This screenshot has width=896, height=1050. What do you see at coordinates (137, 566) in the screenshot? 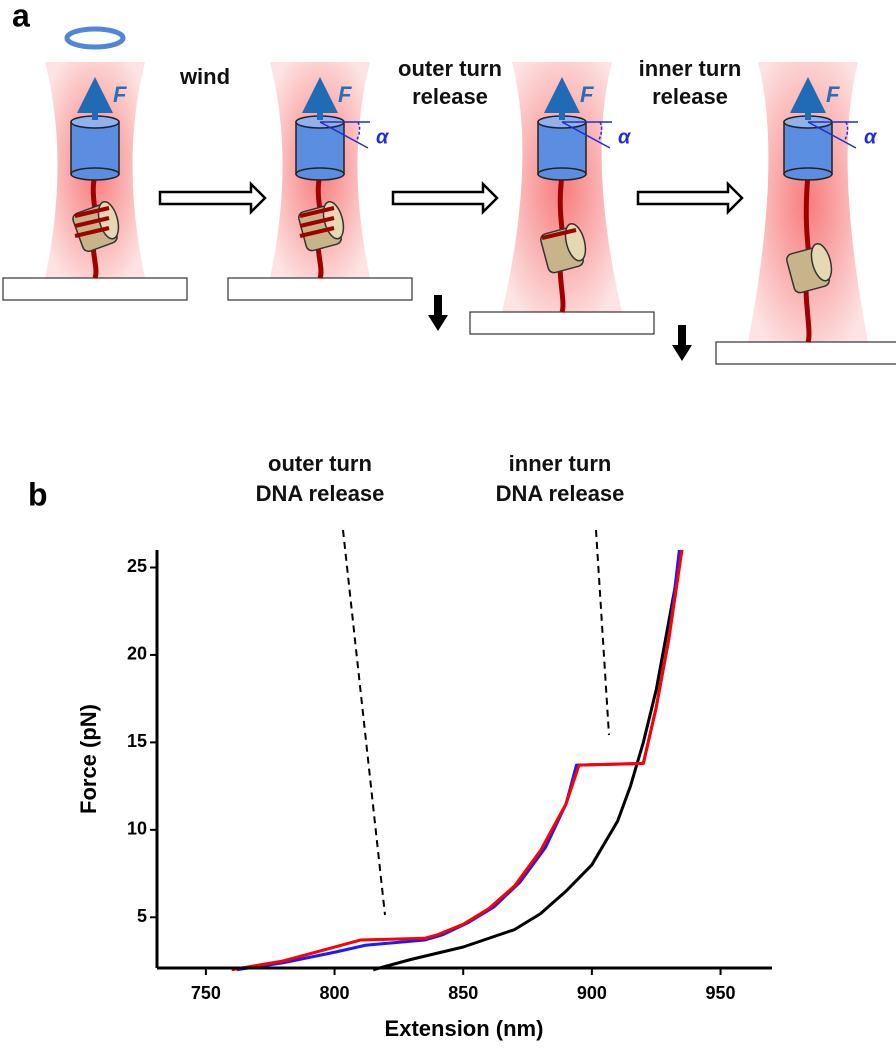
I see `y-tick-label: 25` at bounding box center [137, 566].